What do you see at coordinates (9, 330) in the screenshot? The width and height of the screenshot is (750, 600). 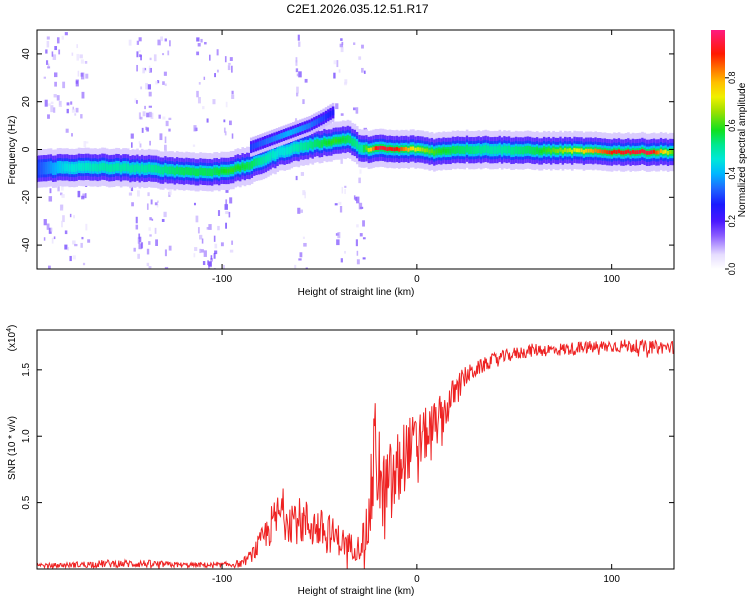 I see `multiplier-exponent: 4` at bounding box center [9, 330].